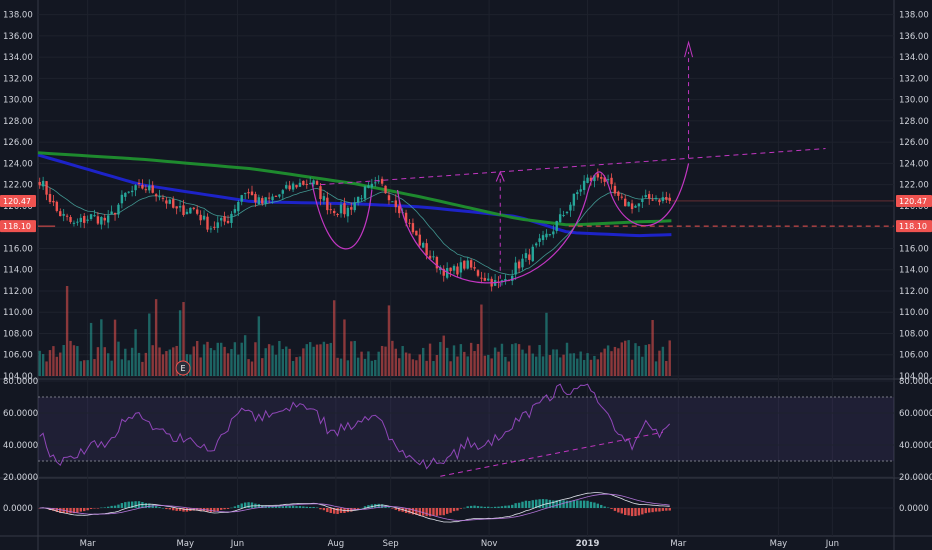 This screenshot has width=932, height=550. I want to click on y-tick-label-left: 106.00, so click(18, 356).